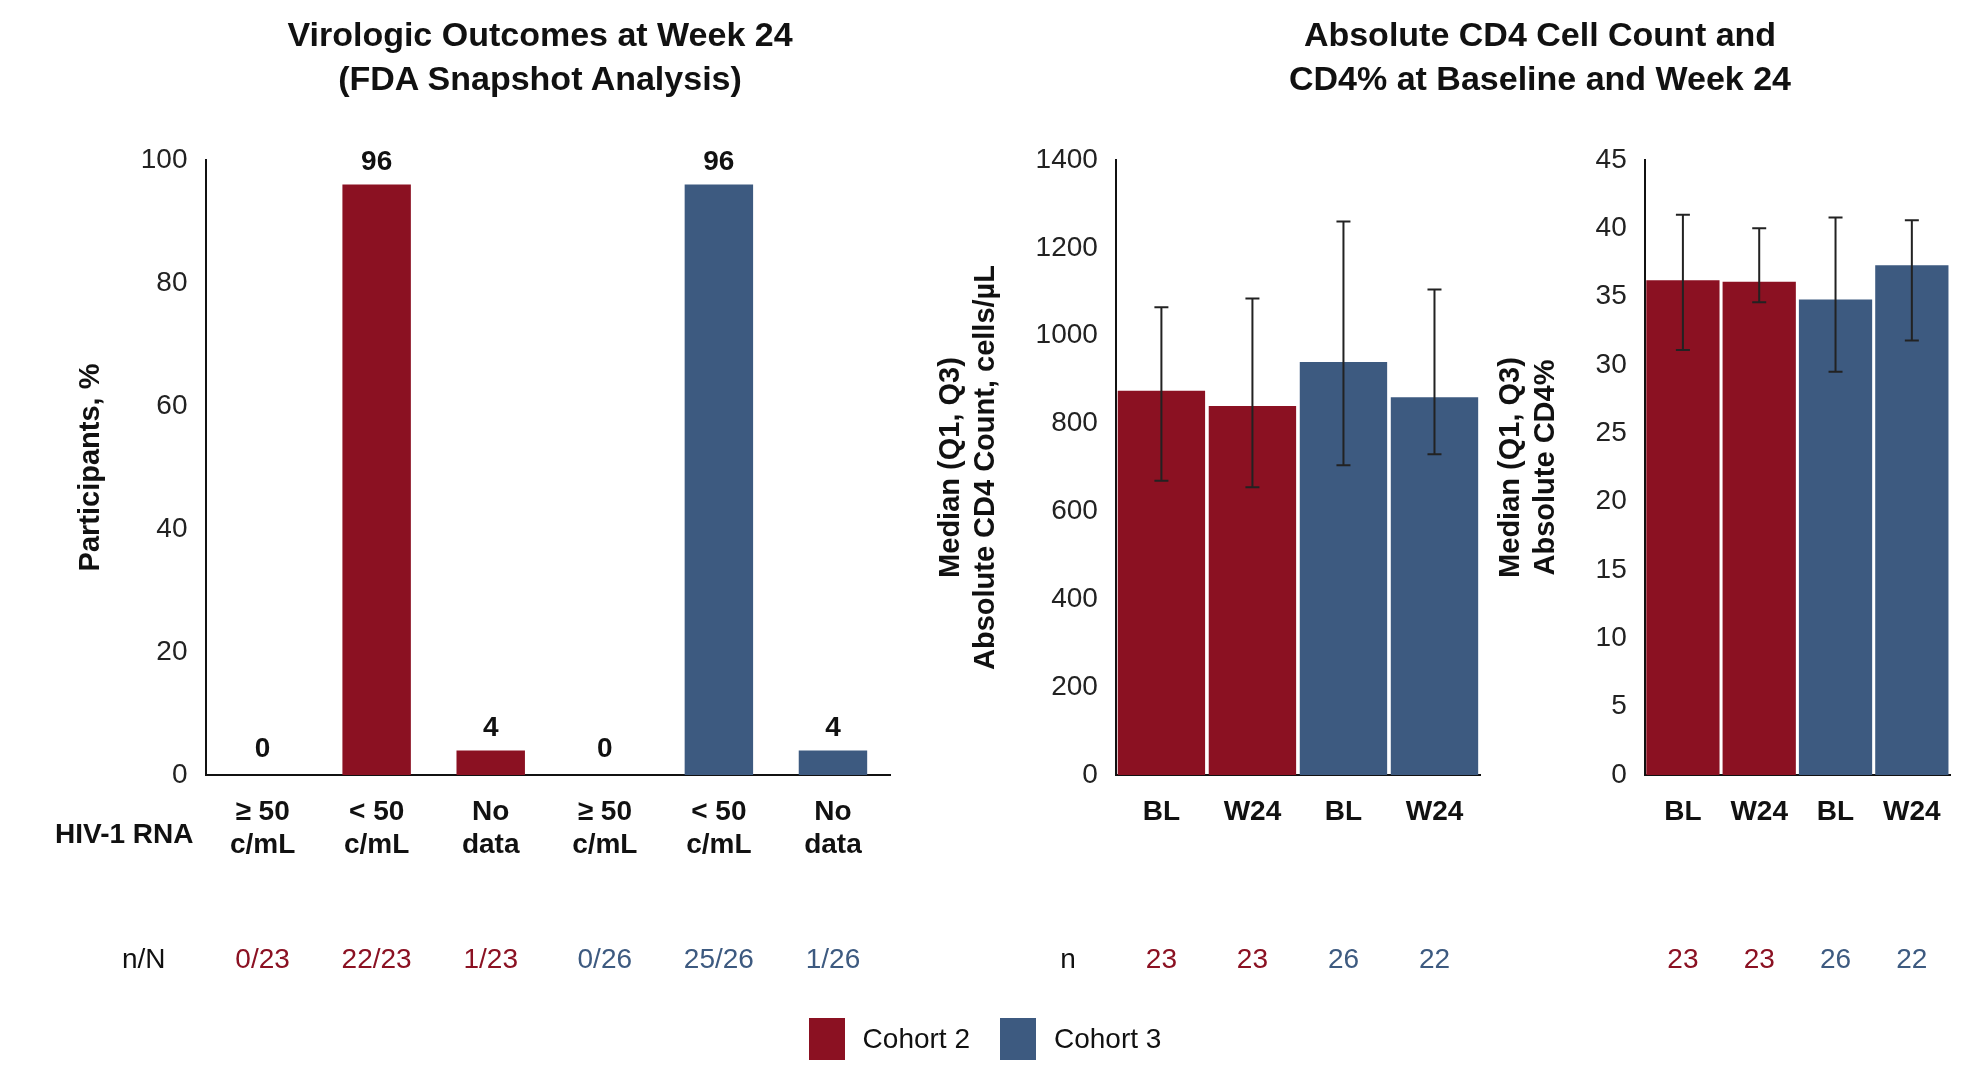 This screenshot has width=1970, height=1068. I want to click on y-tick-label: 800, so click(1074, 422).